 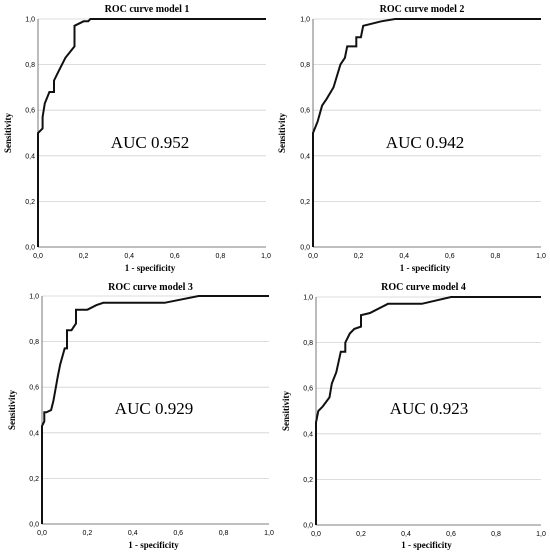 What do you see at coordinates (150, 142) in the screenshot?
I see `auc-annotation: AUC 0.952` at bounding box center [150, 142].